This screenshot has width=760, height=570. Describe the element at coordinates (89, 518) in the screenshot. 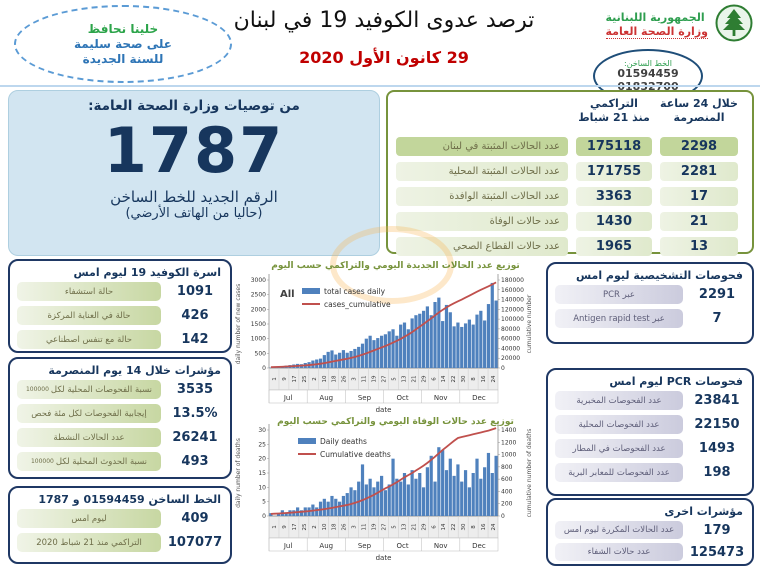

I see `stat-label: ليوم امس` at that location.